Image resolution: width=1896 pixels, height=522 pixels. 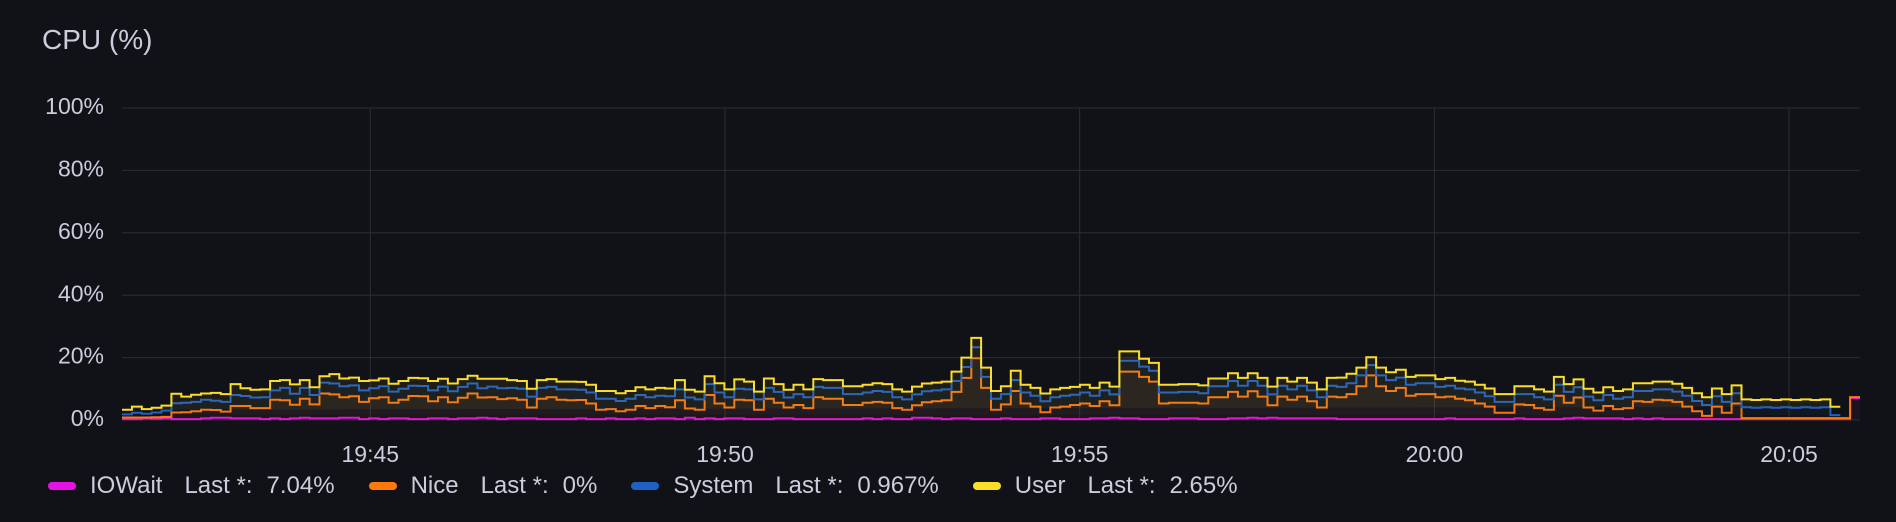 I want to click on x-tick-label: 19:55, so click(x=1080, y=454).